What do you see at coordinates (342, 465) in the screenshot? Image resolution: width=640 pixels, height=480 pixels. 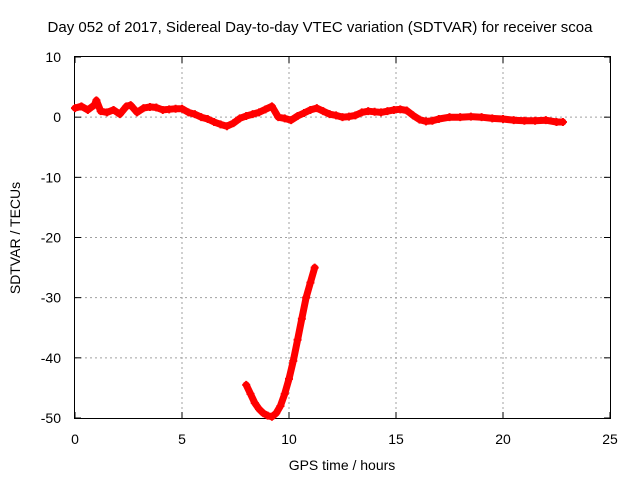 I see `x-axis-label: GPS time / hours` at bounding box center [342, 465].